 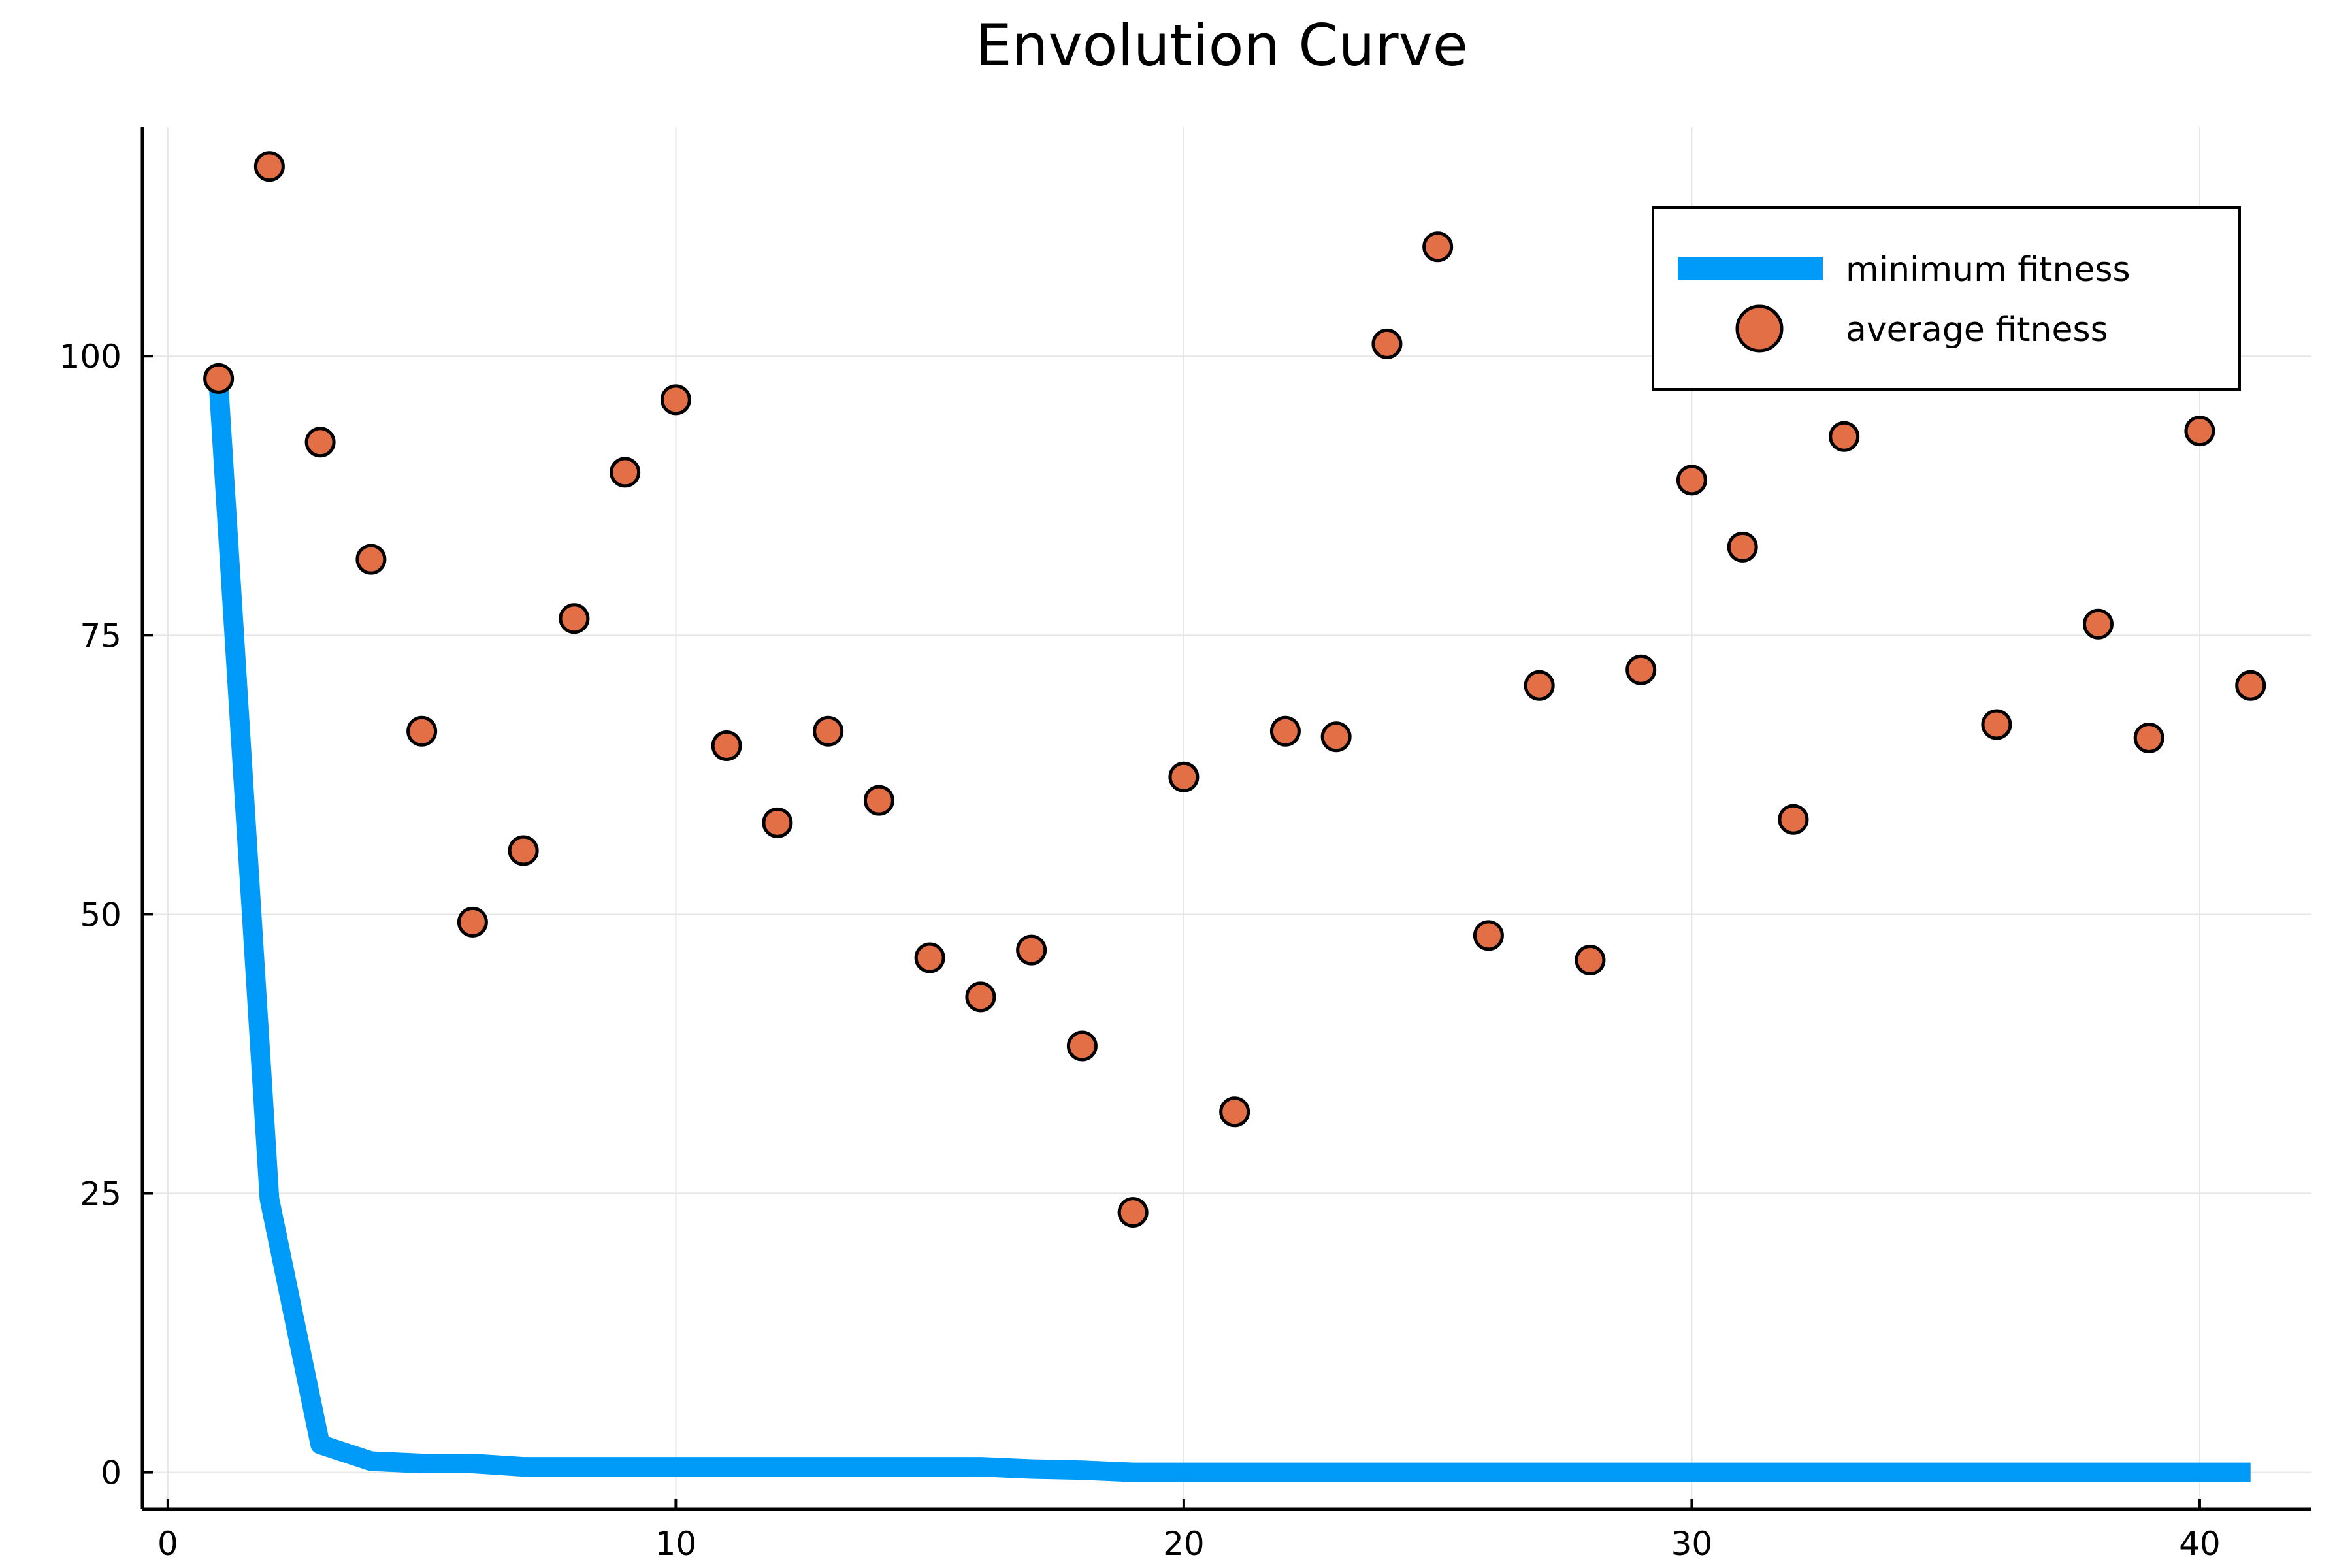 I want to click on legend-label-average: average fitness, so click(x=1977, y=330).